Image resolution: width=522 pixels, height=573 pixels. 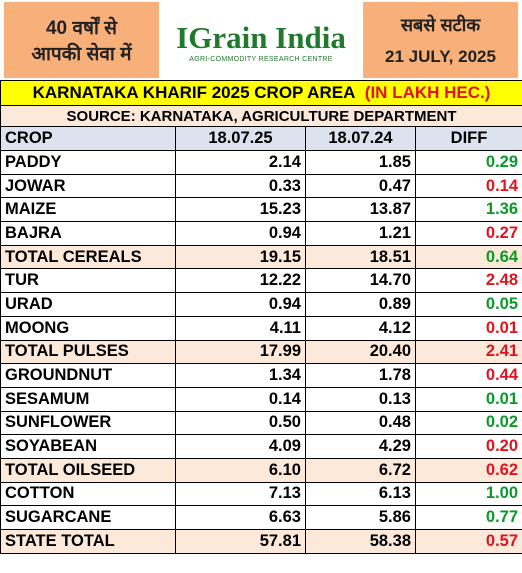 I want to click on row: TOTAL OILSEED 6.10 6.72 0.62, so click(x=261, y=470).